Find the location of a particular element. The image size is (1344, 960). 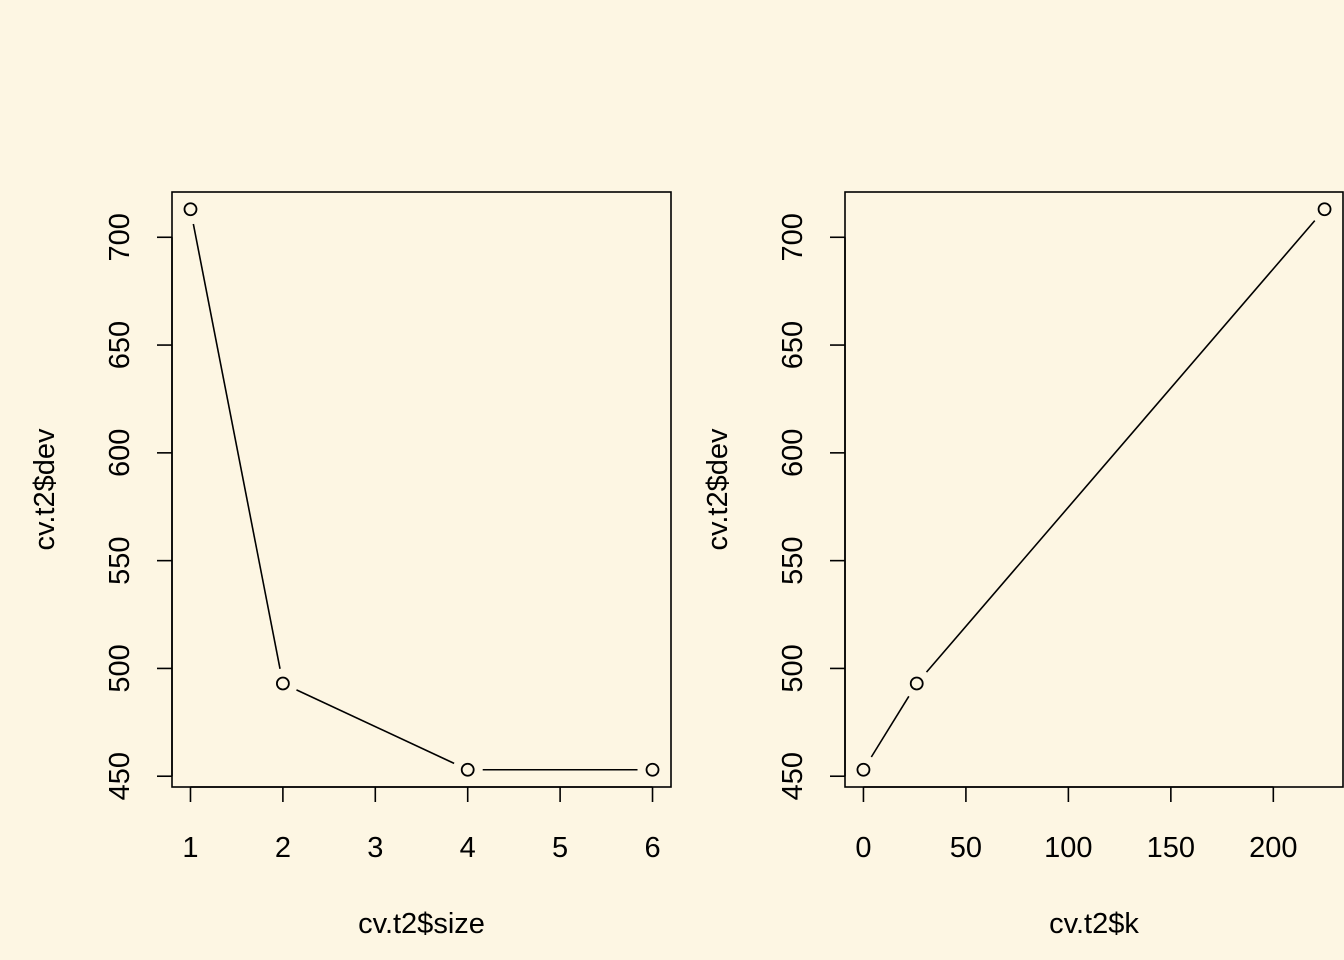

x-axis-label: cv.t2$size is located at coordinates (421, 924).